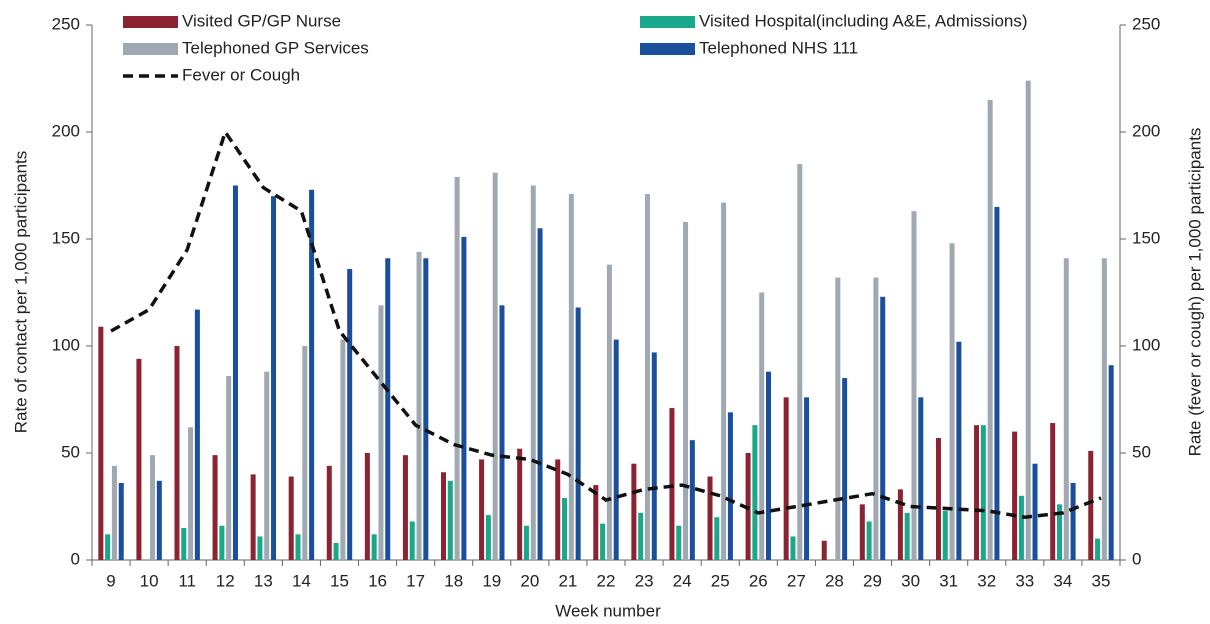  What do you see at coordinates (225, 580) in the screenshot?
I see `x-tick-label: 12` at bounding box center [225, 580].